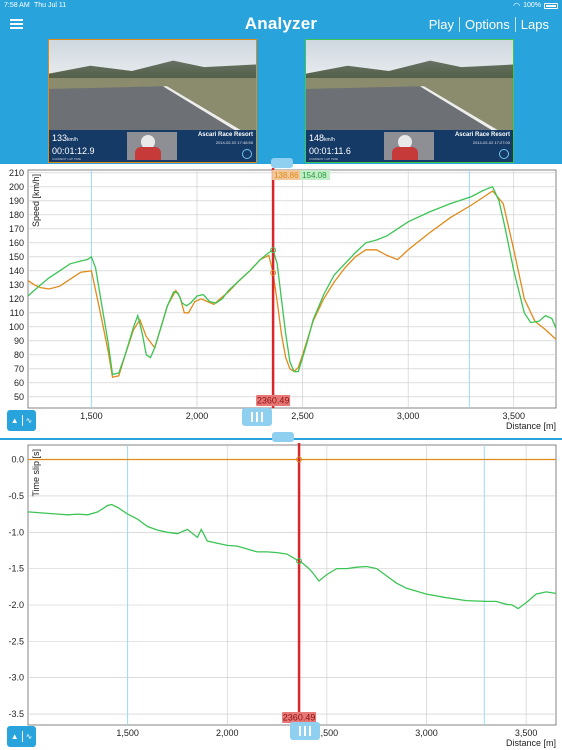 The height and width of the screenshot is (750, 562). I want to click on y-tick-label: 90, so click(19, 341).